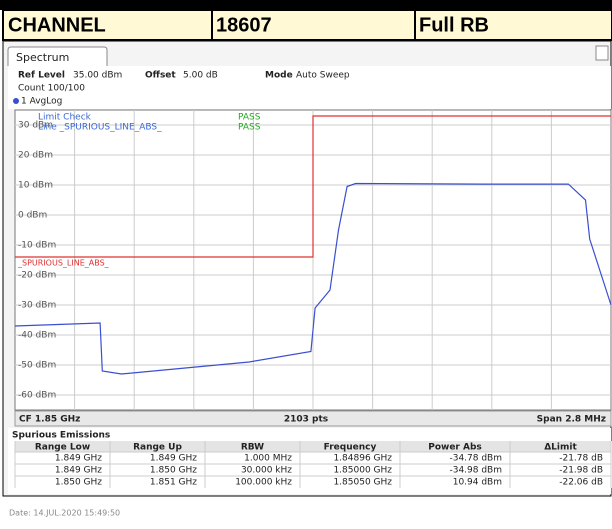  Describe the element at coordinates (65, 118) in the screenshot. I see `limit-check: Limit Check` at that location.